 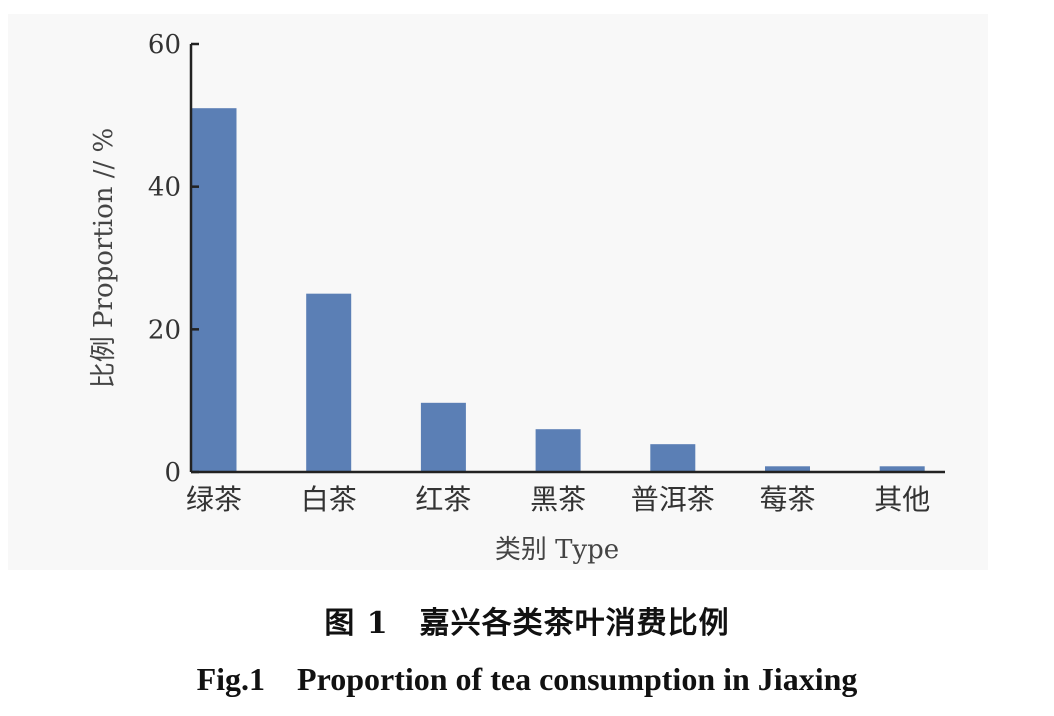 What do you see at coordinates (527, 623) in the screenshot?
I see `figure-caption-chinese: 图 1 嘉兴各类茶叶消费比例` at bounding box center [527, 623].